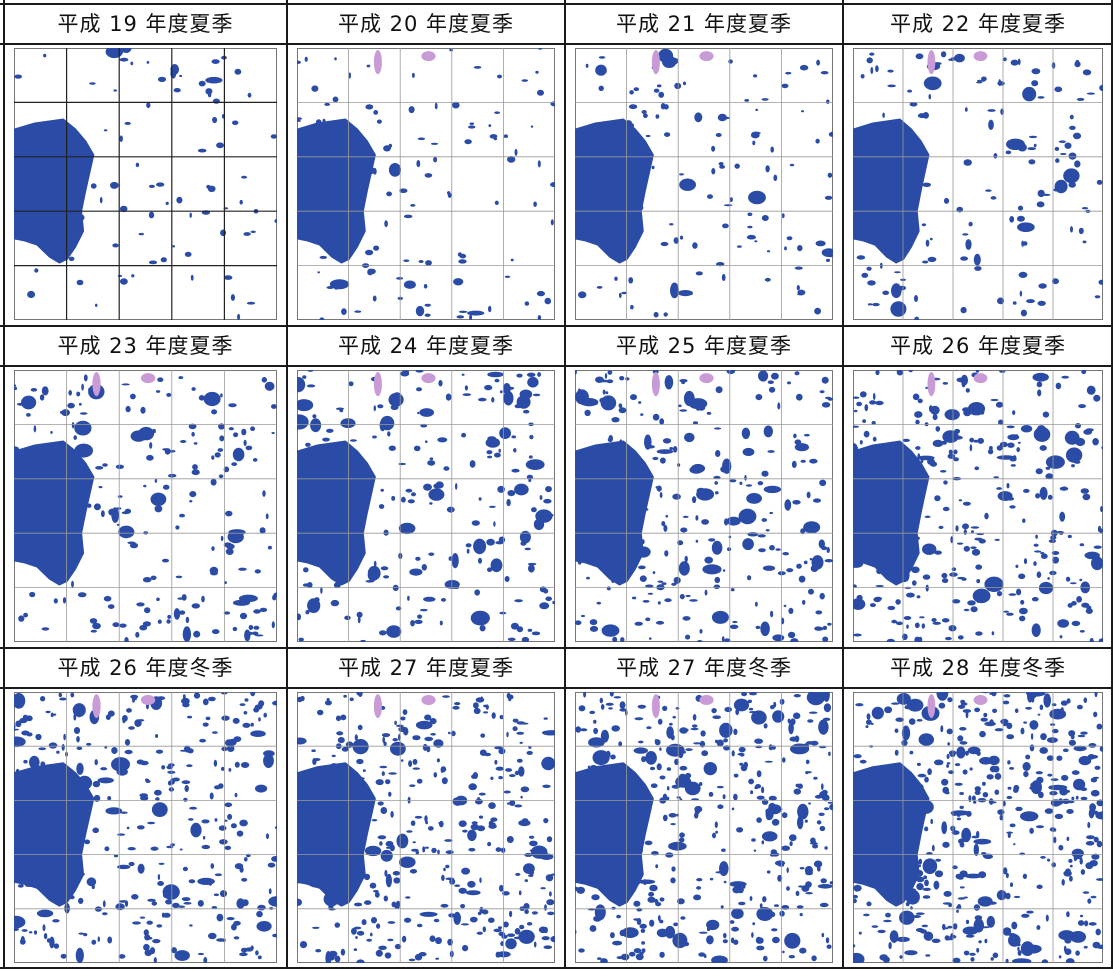  I want to click on panel: 平成 19 年度夏季, so click(145, 165).